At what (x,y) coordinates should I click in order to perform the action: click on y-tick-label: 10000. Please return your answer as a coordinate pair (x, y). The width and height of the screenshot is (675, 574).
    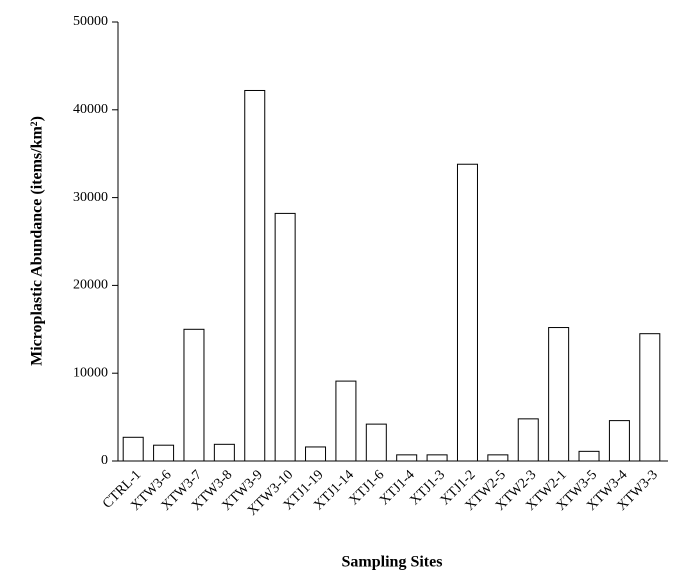
    Looking at the image, I should click on (90, 372).